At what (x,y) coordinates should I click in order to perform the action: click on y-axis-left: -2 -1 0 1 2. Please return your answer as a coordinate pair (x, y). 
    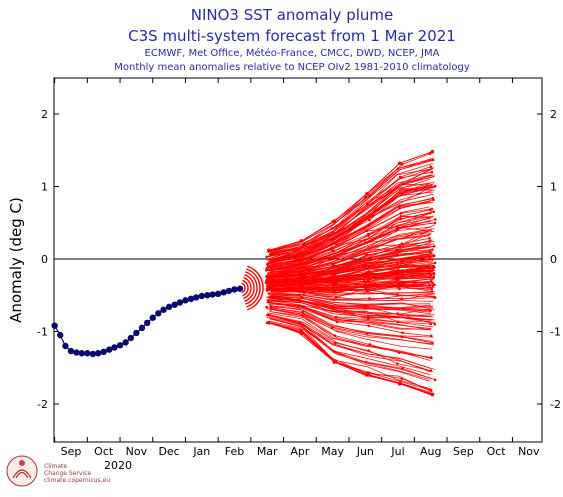
    Looking at the image, I should click on (48, 259).